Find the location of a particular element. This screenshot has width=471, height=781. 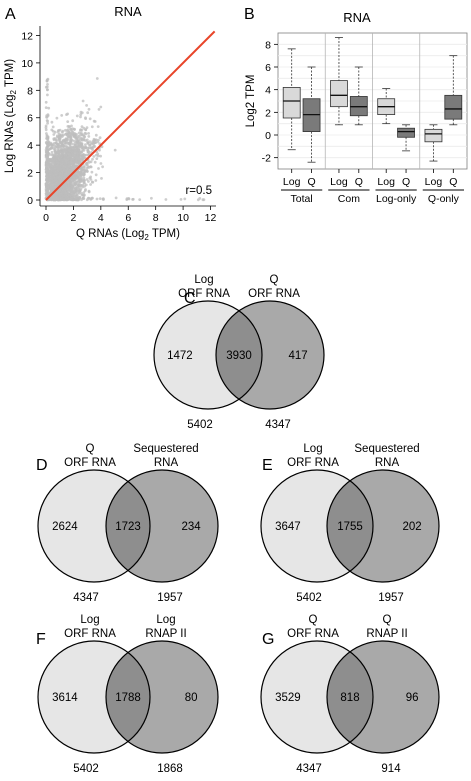

y-tick-label: 10 is located at coordinates (27, 64).